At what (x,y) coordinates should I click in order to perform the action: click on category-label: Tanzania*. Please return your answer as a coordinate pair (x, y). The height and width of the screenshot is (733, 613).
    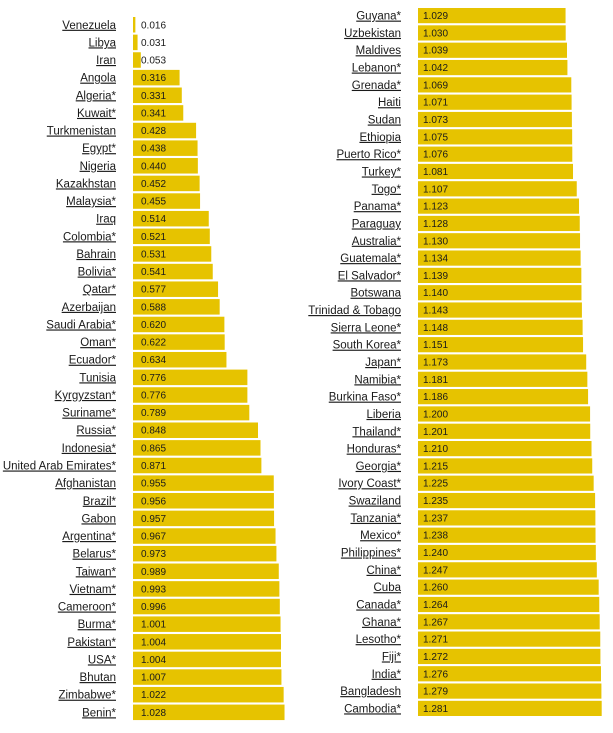
    Looking at the image, I should click on (375, 519).